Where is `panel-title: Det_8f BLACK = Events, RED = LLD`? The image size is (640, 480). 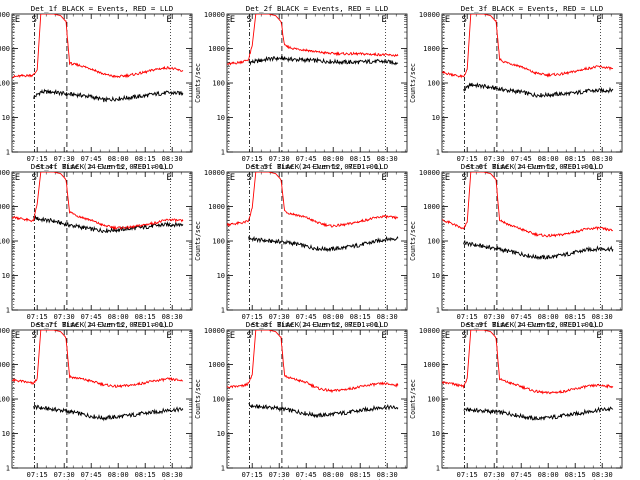 panel-title: Det_8f BLACK = Events, RED = LLD is located at coordinates (317, 324).